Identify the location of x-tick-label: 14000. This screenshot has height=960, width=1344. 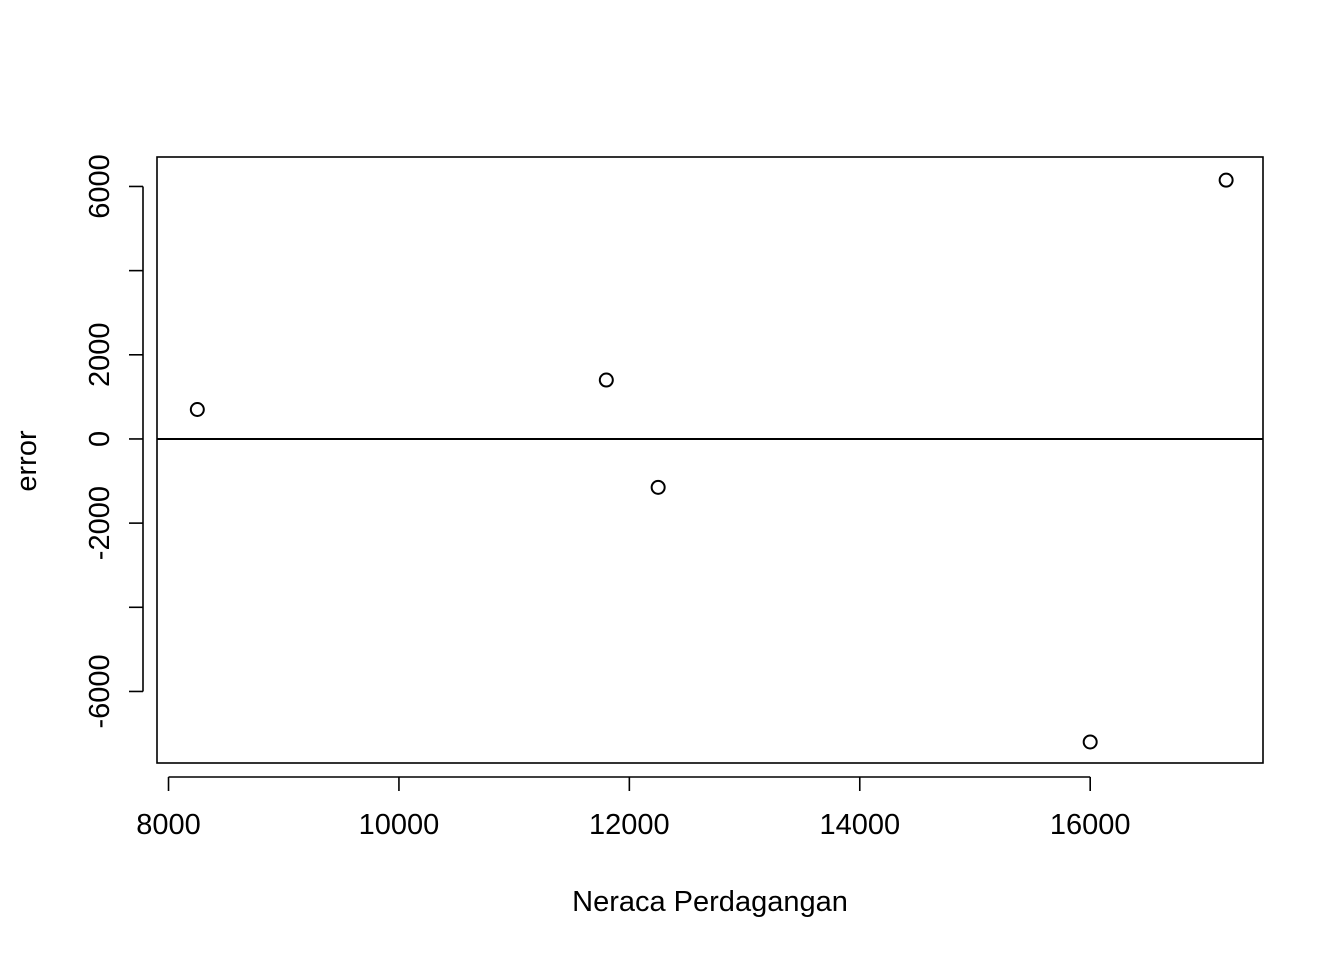
(859, 825).